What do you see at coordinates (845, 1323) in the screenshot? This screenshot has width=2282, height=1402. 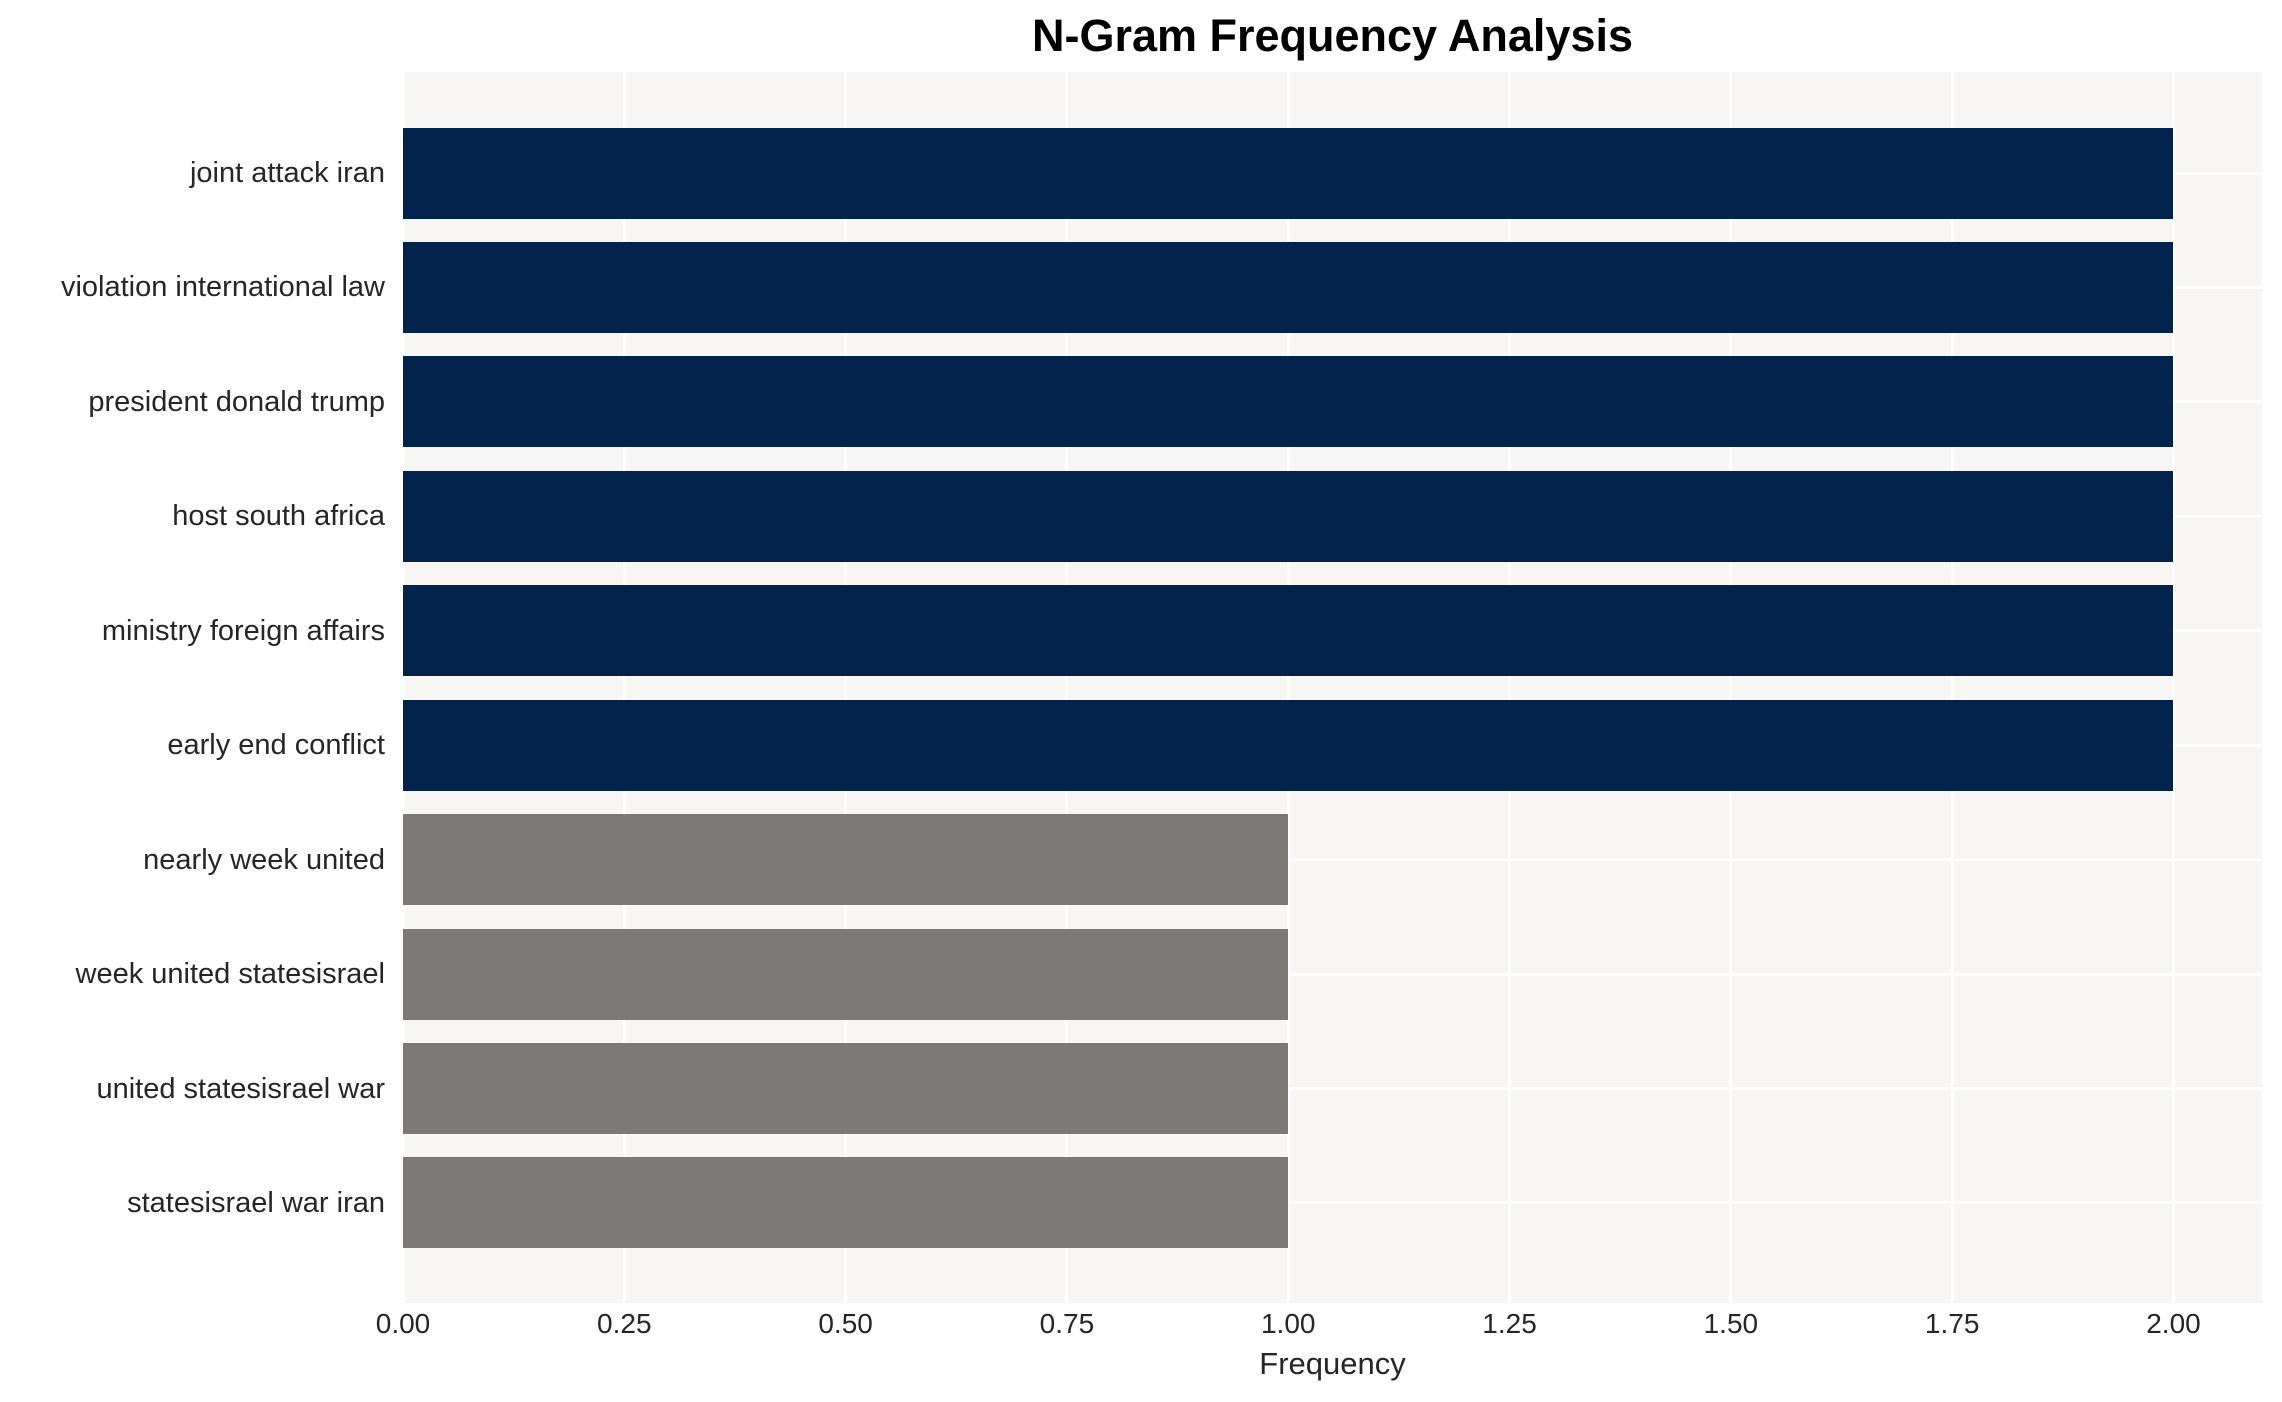 I see `x-tick-label: 0.50` at bounding box center [845, 1323].